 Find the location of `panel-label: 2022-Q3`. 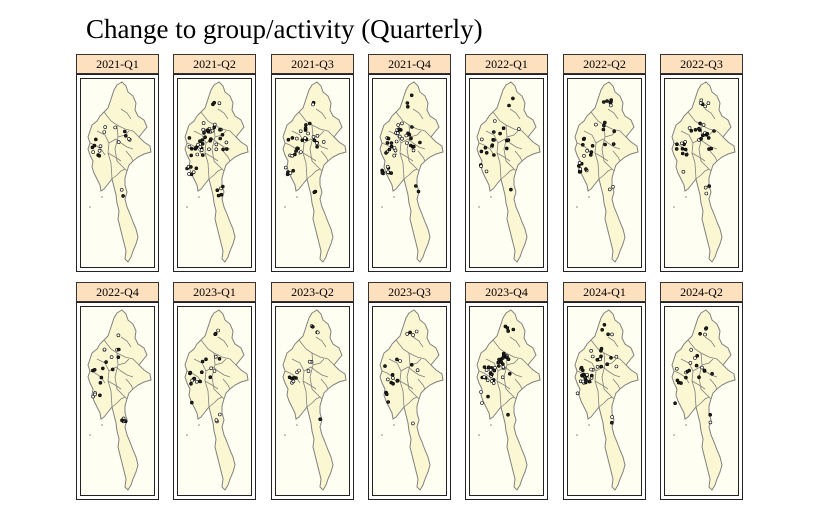

panel-label: 2022-Q3 is located at coordinates (701, 64).